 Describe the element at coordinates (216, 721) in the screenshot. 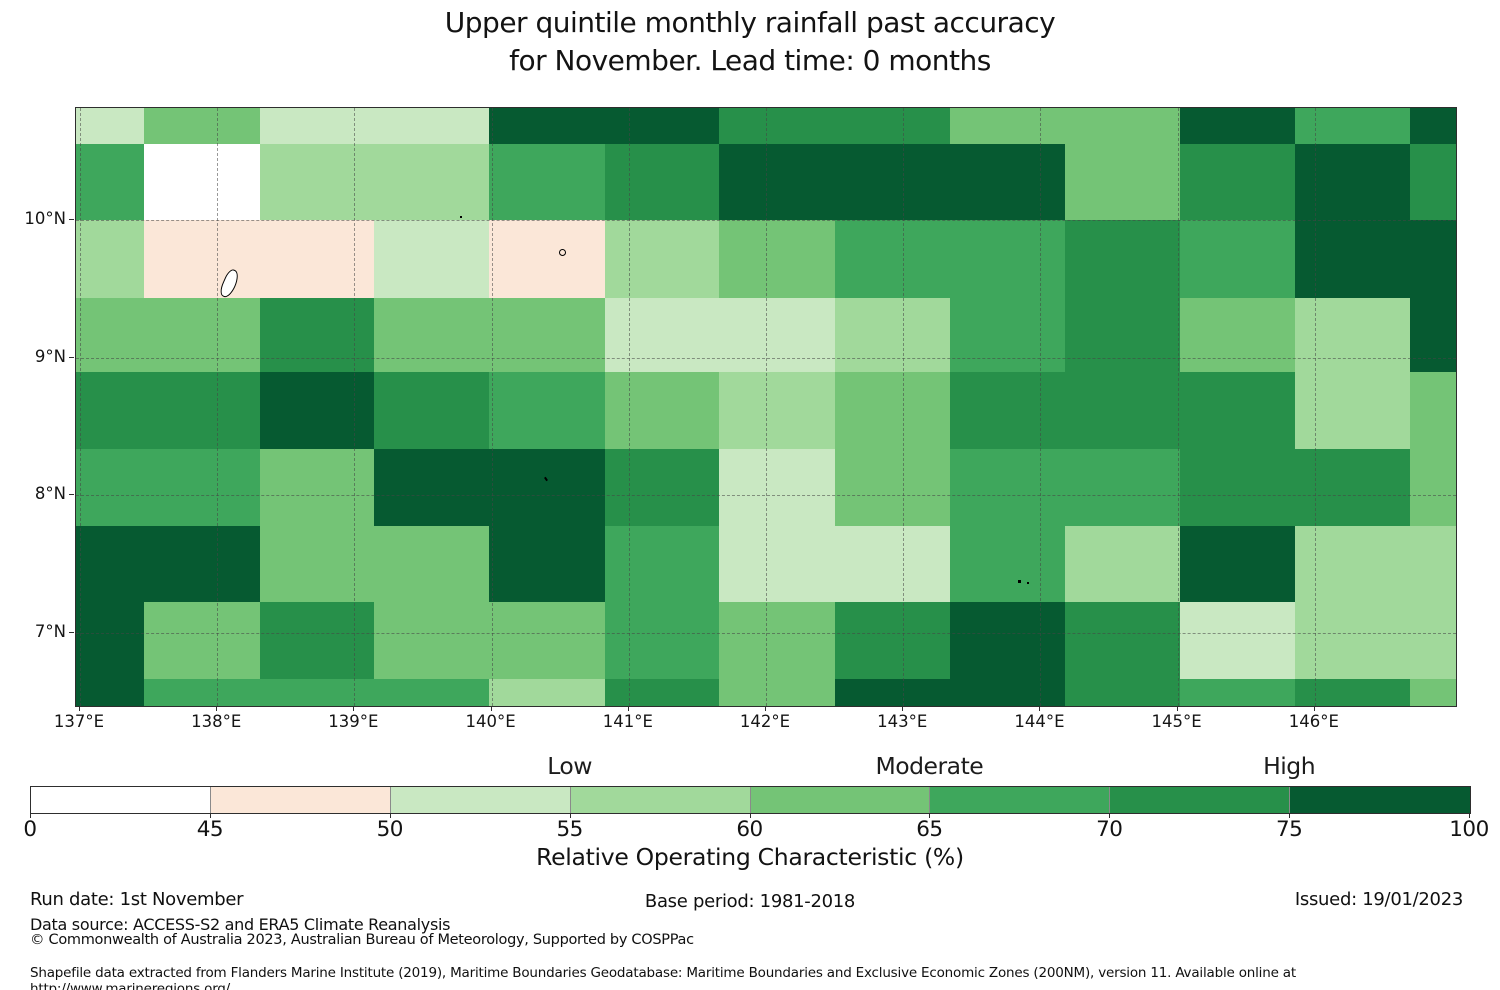

I see `x-tick-label: 138°E` at that location.